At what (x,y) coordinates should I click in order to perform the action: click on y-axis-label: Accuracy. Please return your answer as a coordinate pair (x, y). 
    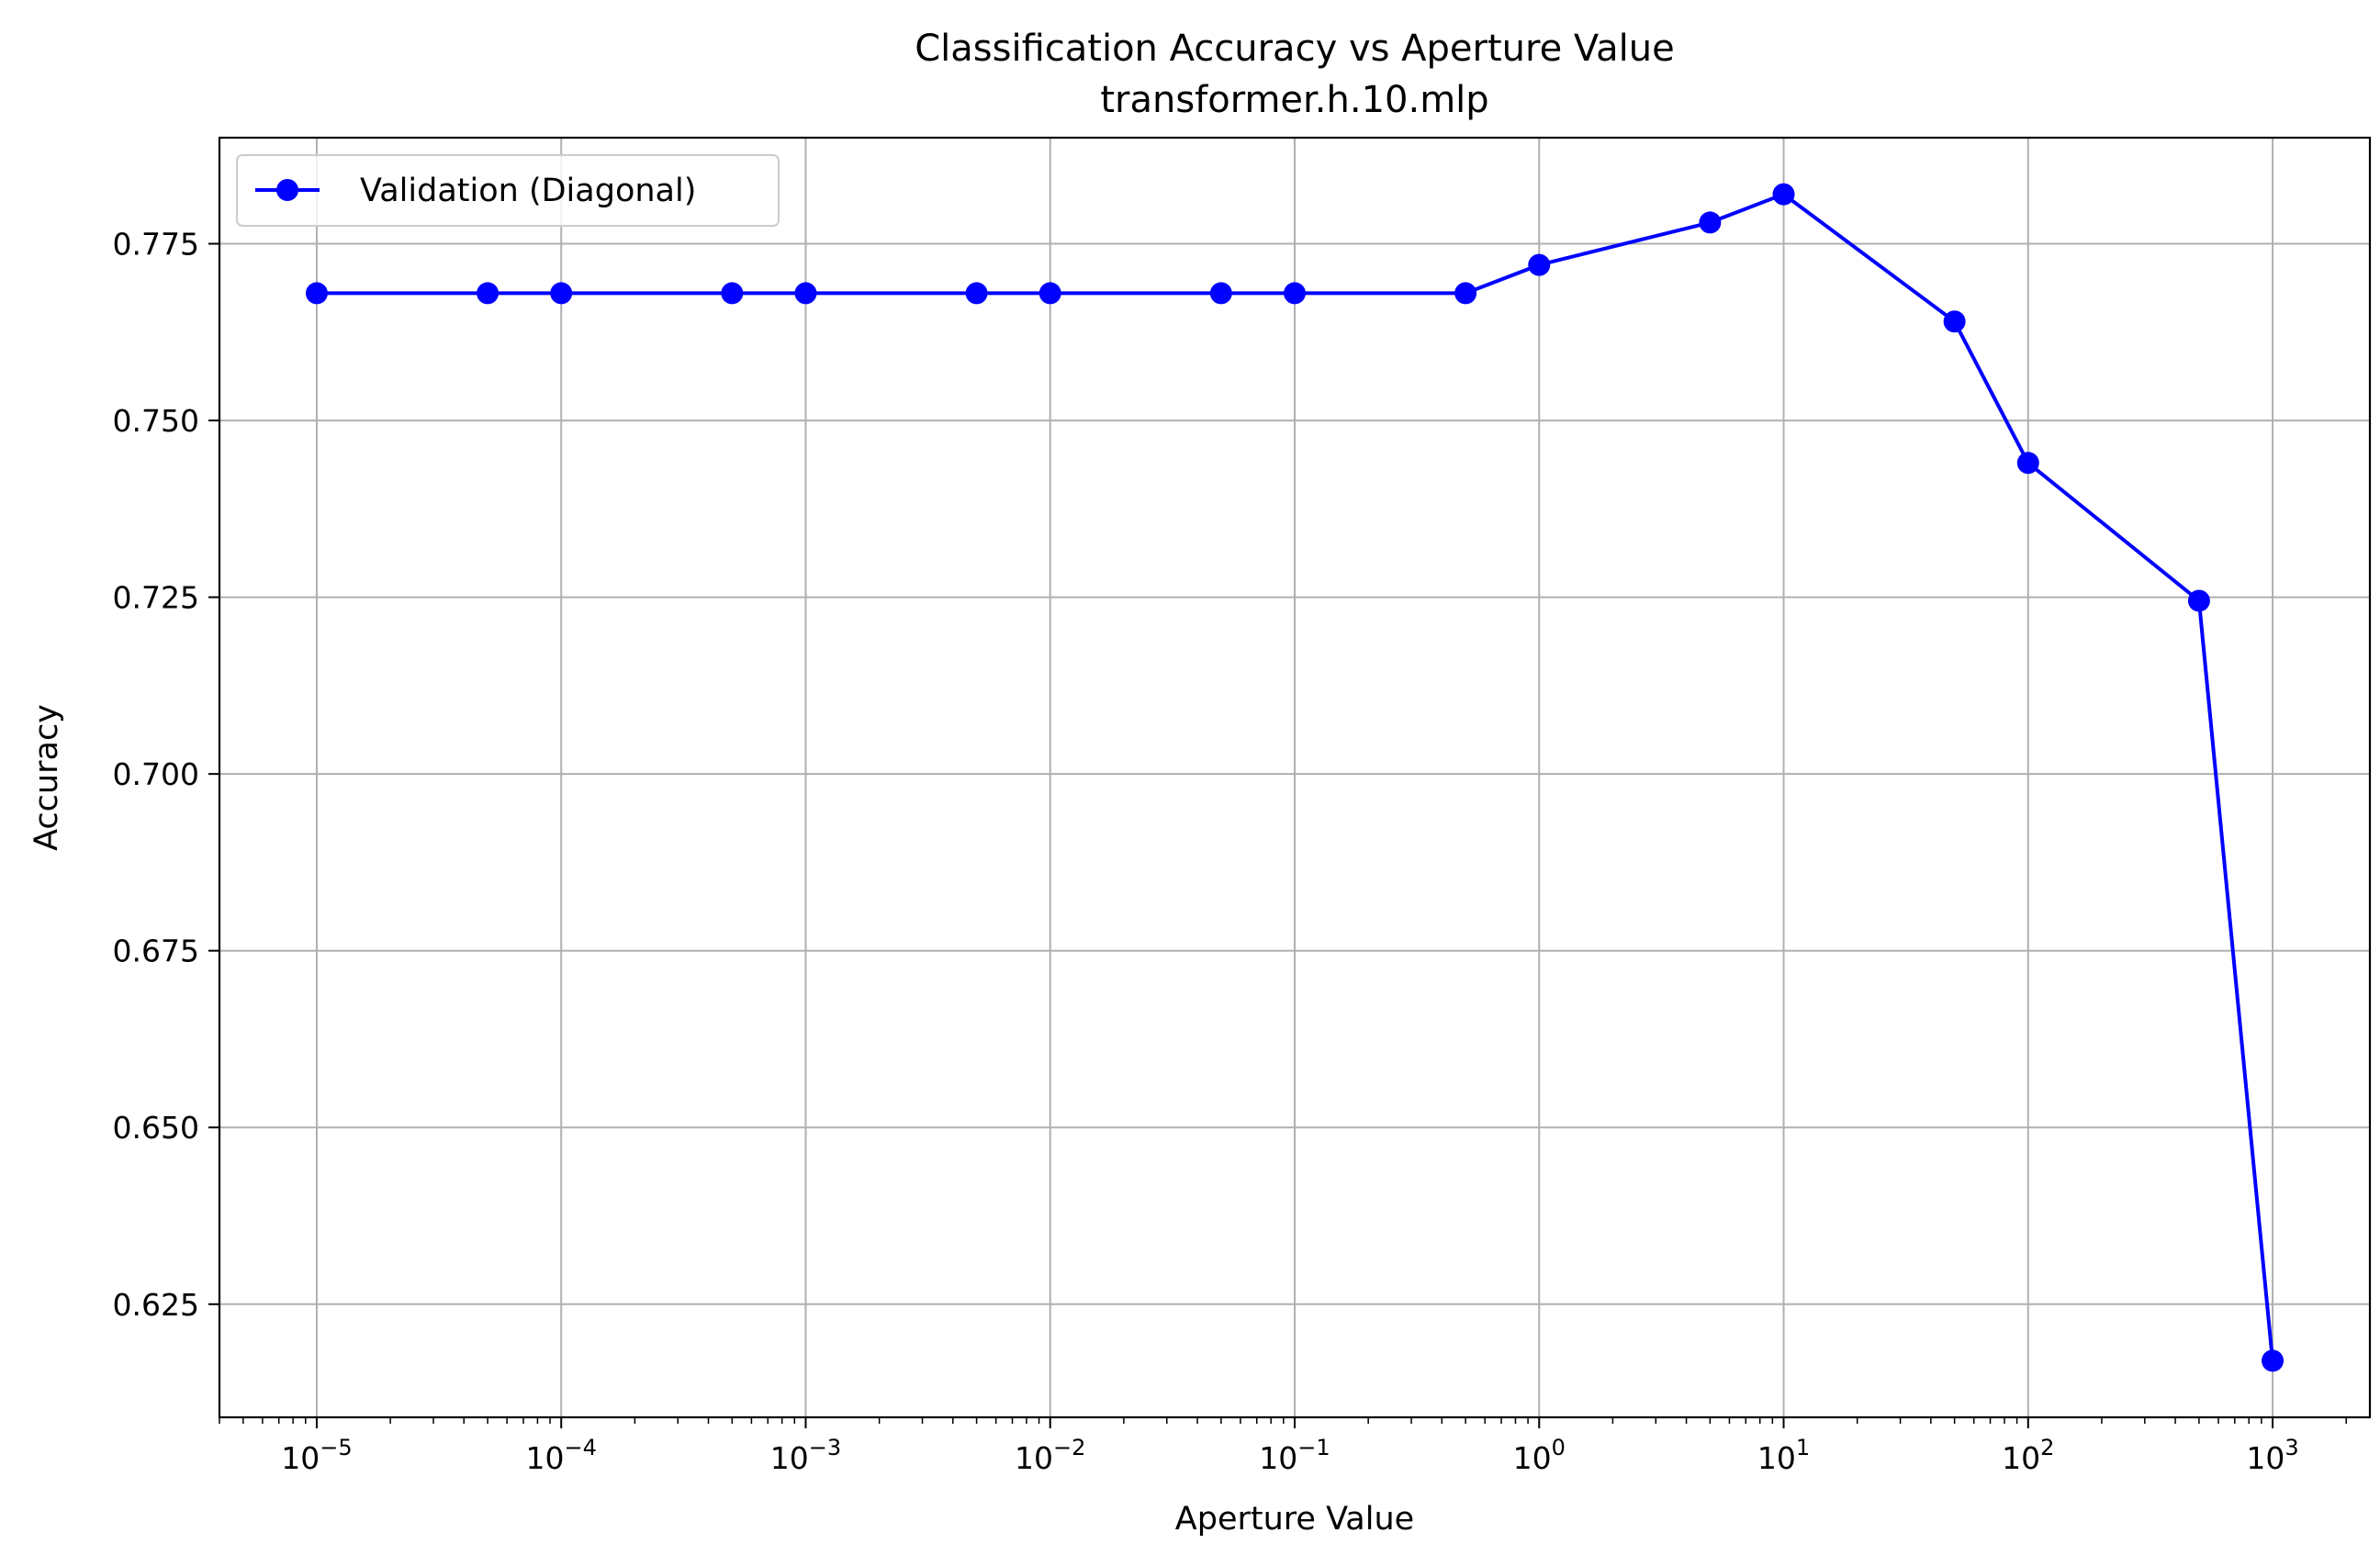
    Looking at the image, I should click on (46, 777).